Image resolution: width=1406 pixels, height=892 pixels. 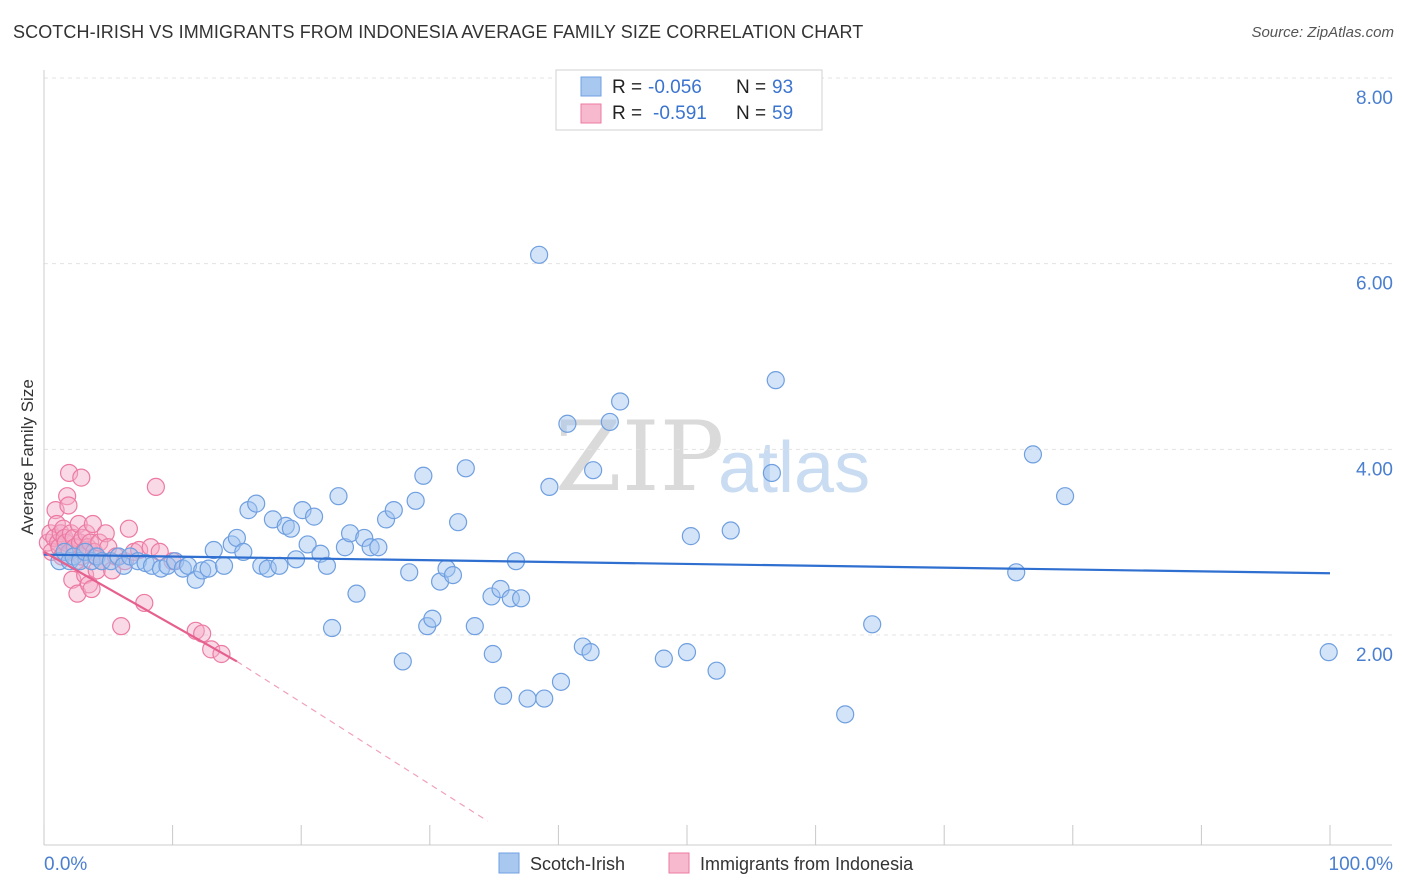 What do you see at coordinates (782, 87) in the screenshot?
I see `legend-n-value-1: 93` at bounding box center [782, 87].